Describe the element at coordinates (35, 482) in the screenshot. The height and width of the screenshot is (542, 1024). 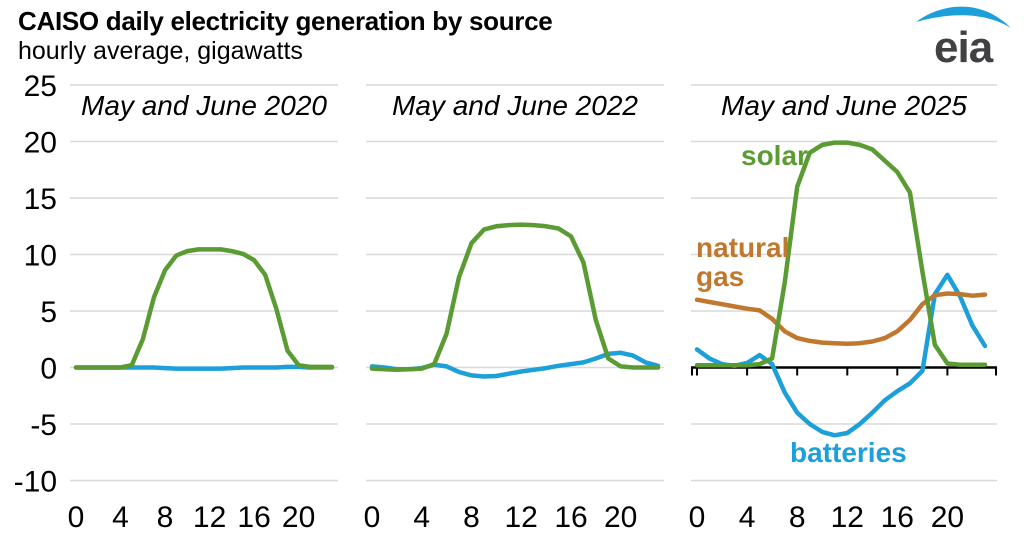
I see `y-tick-label: -10` at that location.